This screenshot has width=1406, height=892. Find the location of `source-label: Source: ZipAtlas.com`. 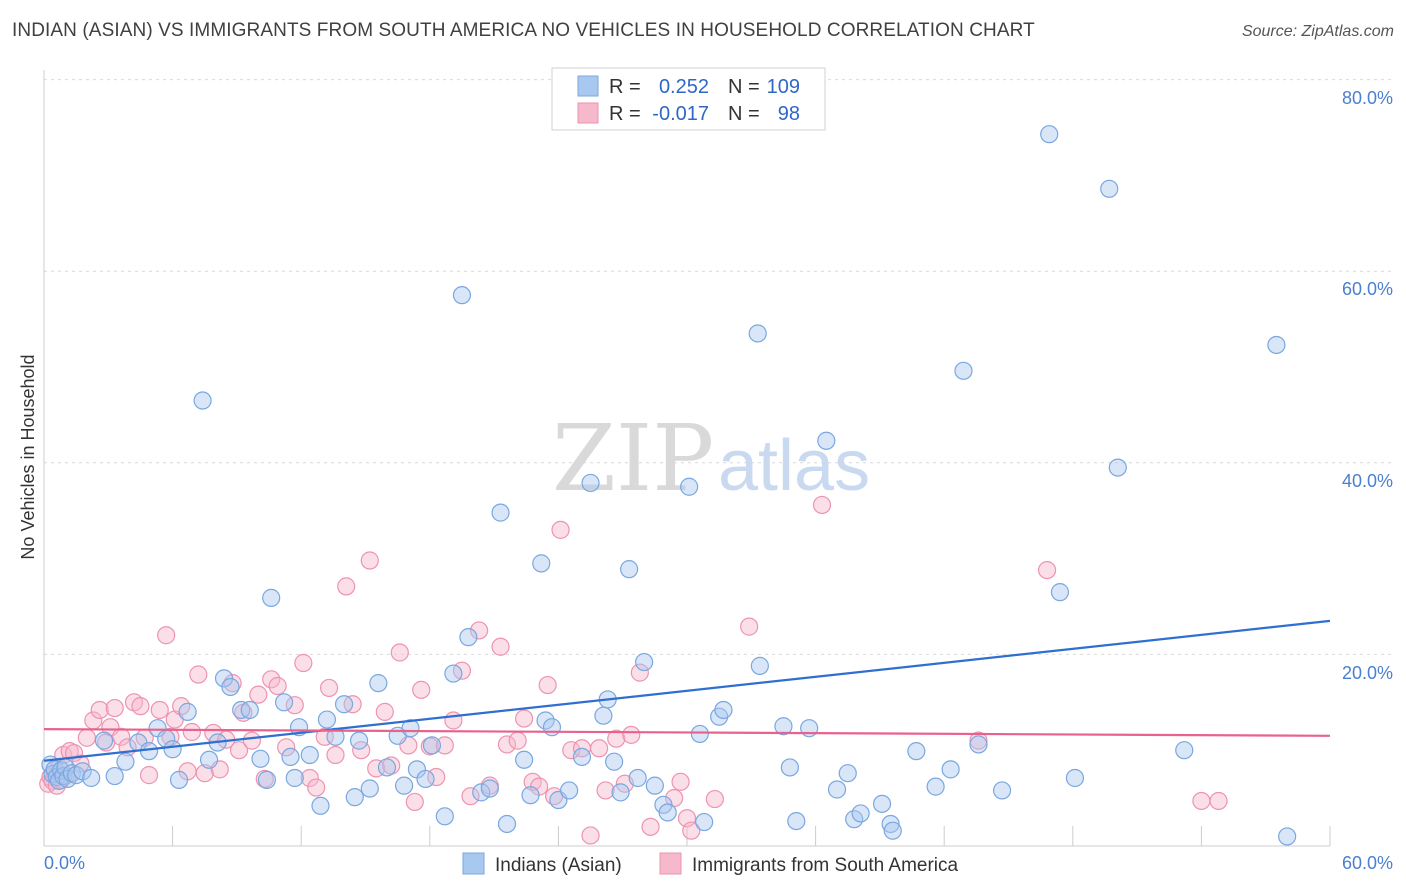

source-label: Source: ZipAtlas.com is located at coordinates (1317, 31).